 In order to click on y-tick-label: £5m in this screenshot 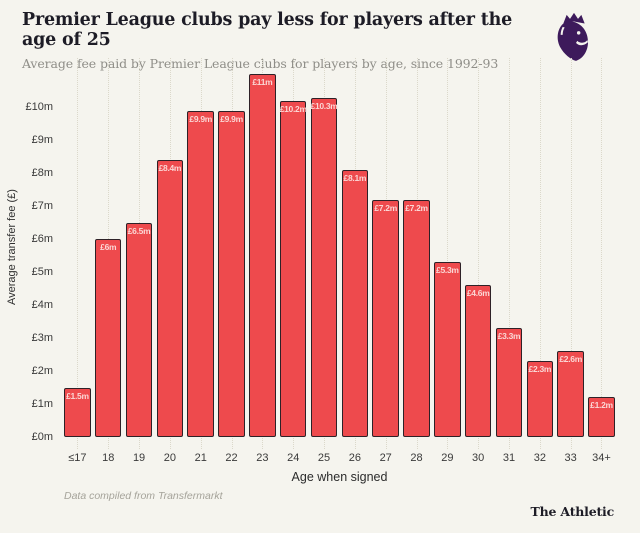, I will do `click(42, 272)`.